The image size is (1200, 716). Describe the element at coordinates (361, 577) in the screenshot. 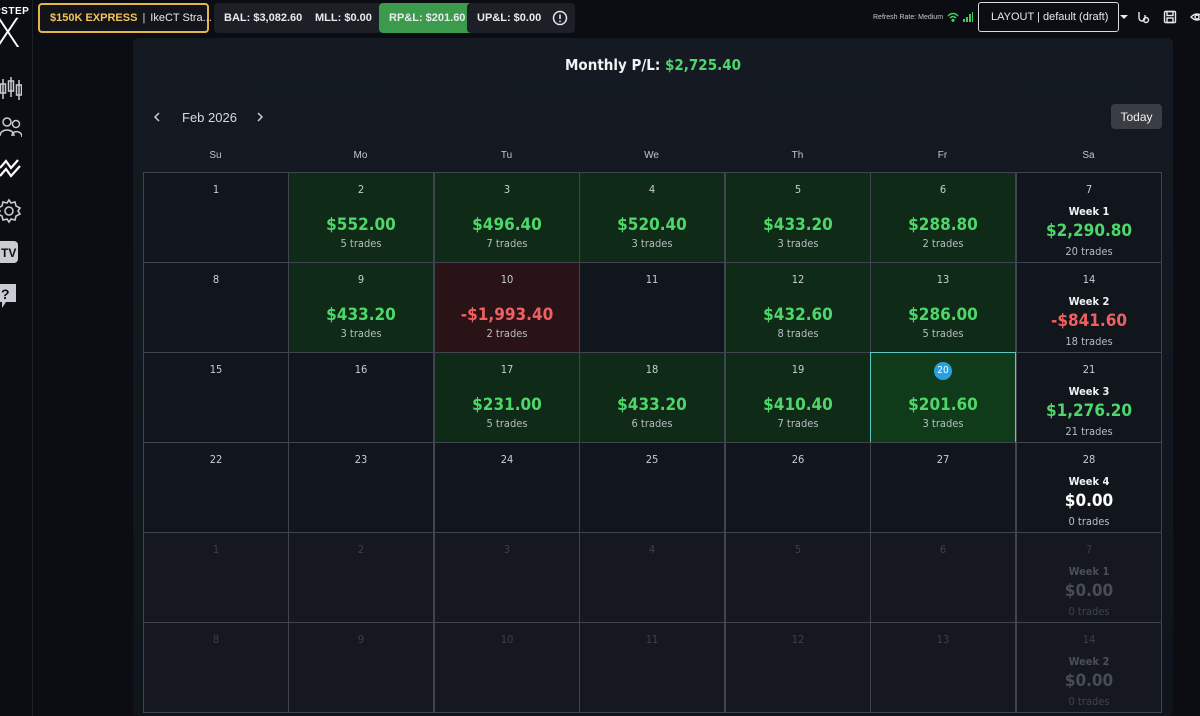

I see `day-cell: 2` at that location.